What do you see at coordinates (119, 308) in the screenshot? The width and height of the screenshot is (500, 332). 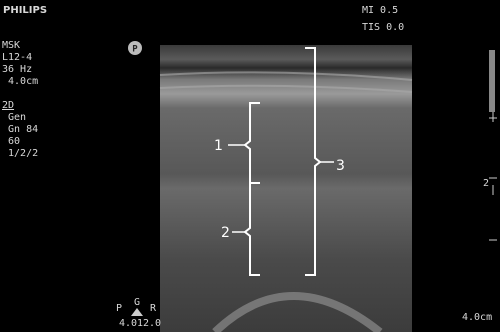 I see `orient-left: P` at bounding box center [119, 308].